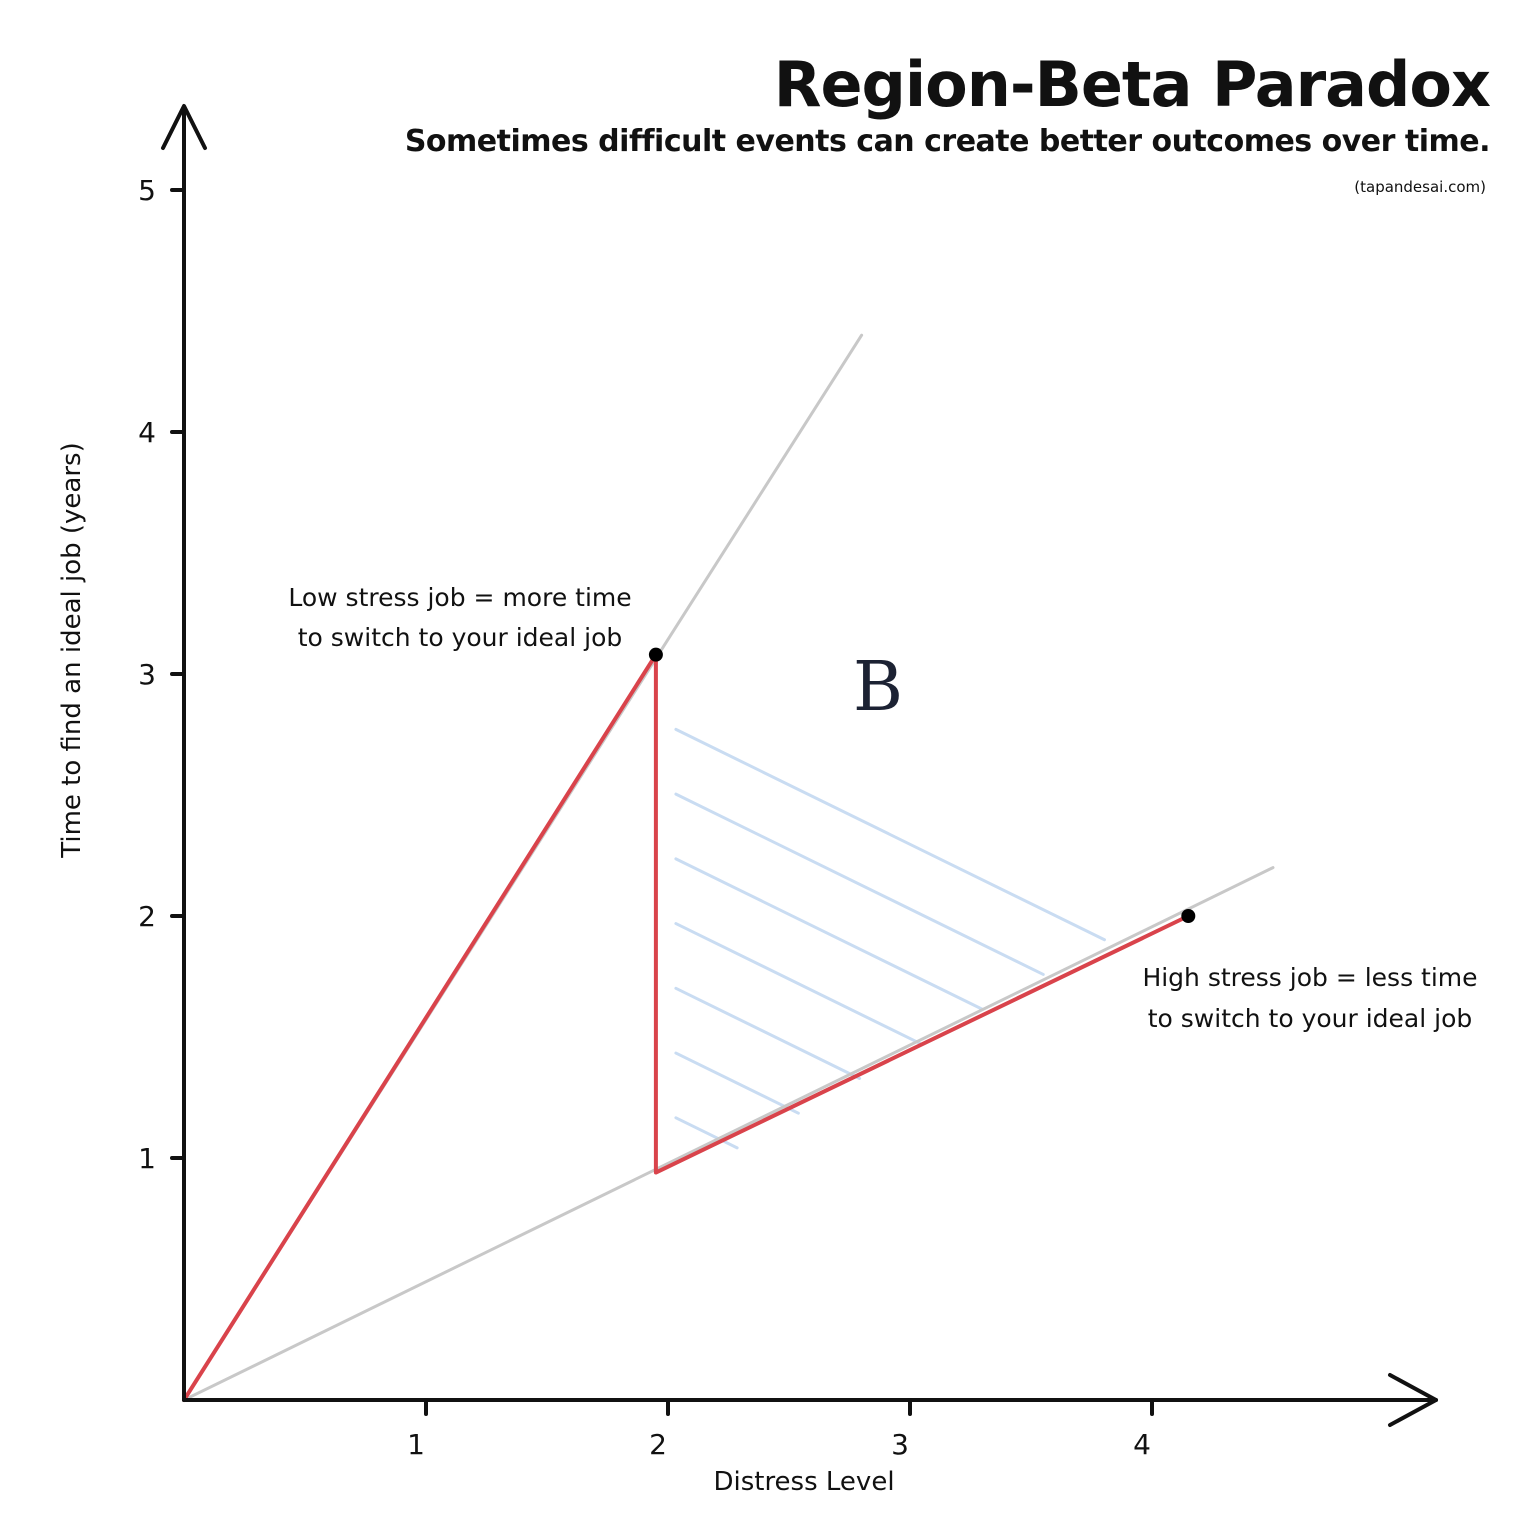 The width and height of the screenshot is (1536, 1536). What do you see at coordinates (147, 916) in the screenshot?
I see `y-tick-label-2: 2` at bounding box center [147, 916].